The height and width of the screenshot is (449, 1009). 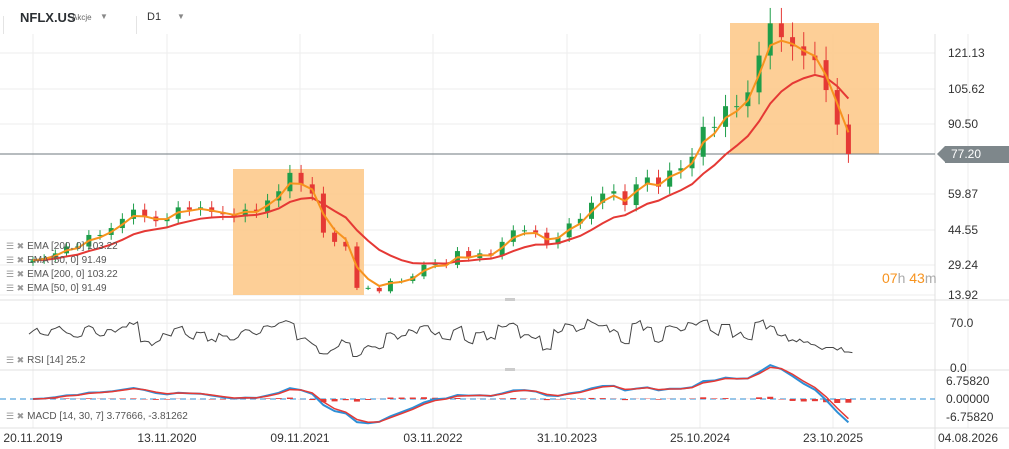 What do you see at coordinates (440, 337) in the screenshot?
I see `rsi-line` at bounding box center [440, 337].